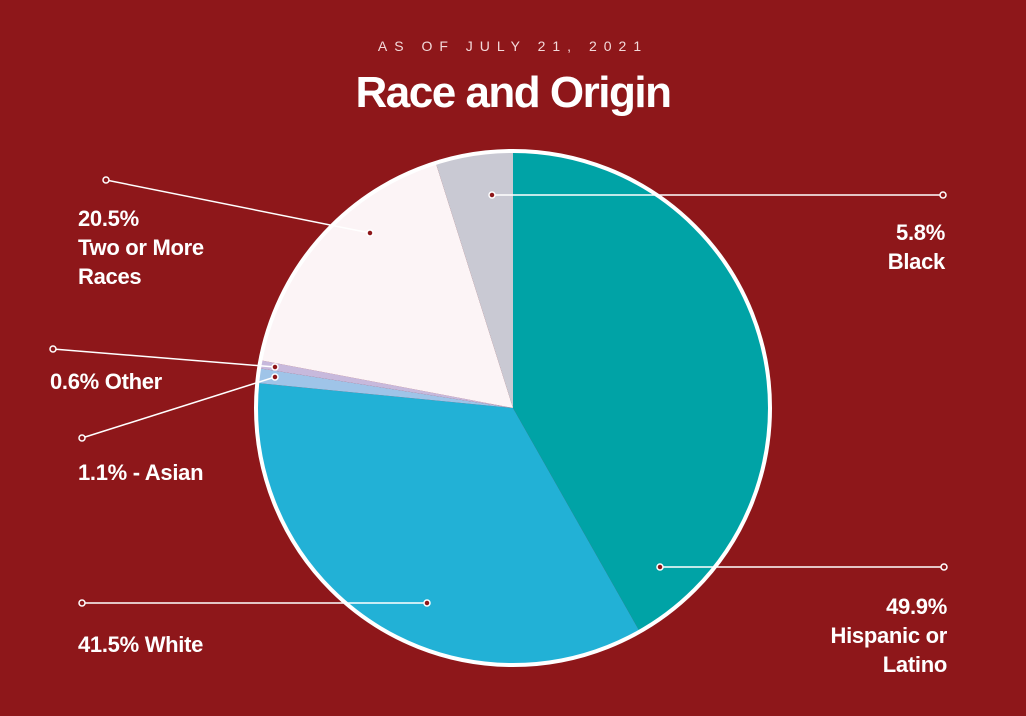 The width and height of the screenshot is (1026, 716). Describe the element at coordinates (109, 472) in the screenshot. I see `value-label: 1.1% -` at that location.